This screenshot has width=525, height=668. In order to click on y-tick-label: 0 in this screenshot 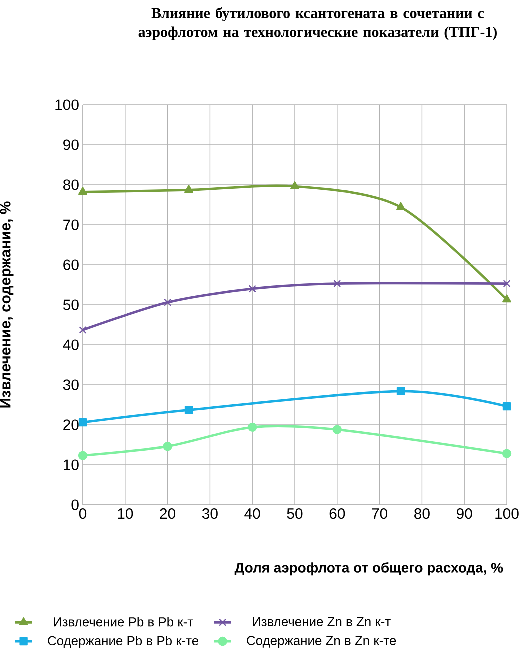, I will do `click(75, 505)`.